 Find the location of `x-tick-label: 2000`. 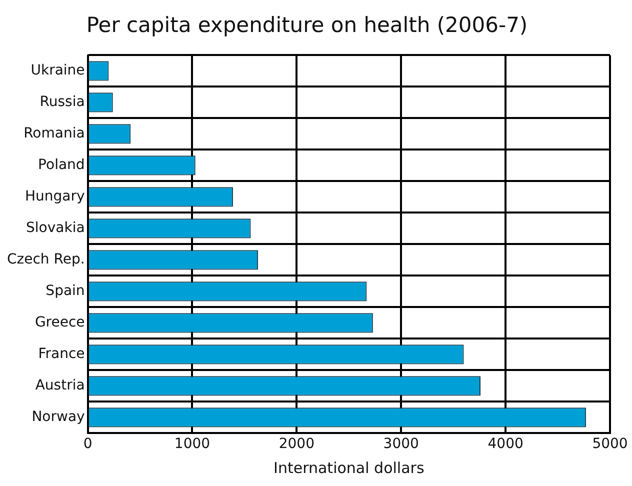

x-tick-label: 2000 is located at coordinates (296, 444).